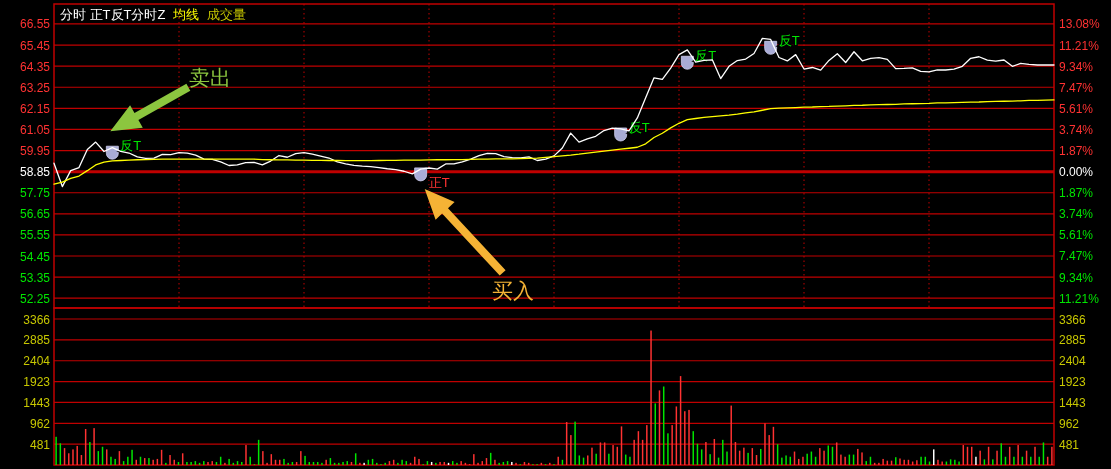 The width and height of the screenshot is (1111, 469). What do you see at coordinates (35, 45) in the screenshot?
I see `y-tick-label: 65.45` at bounding box center [35, 45].